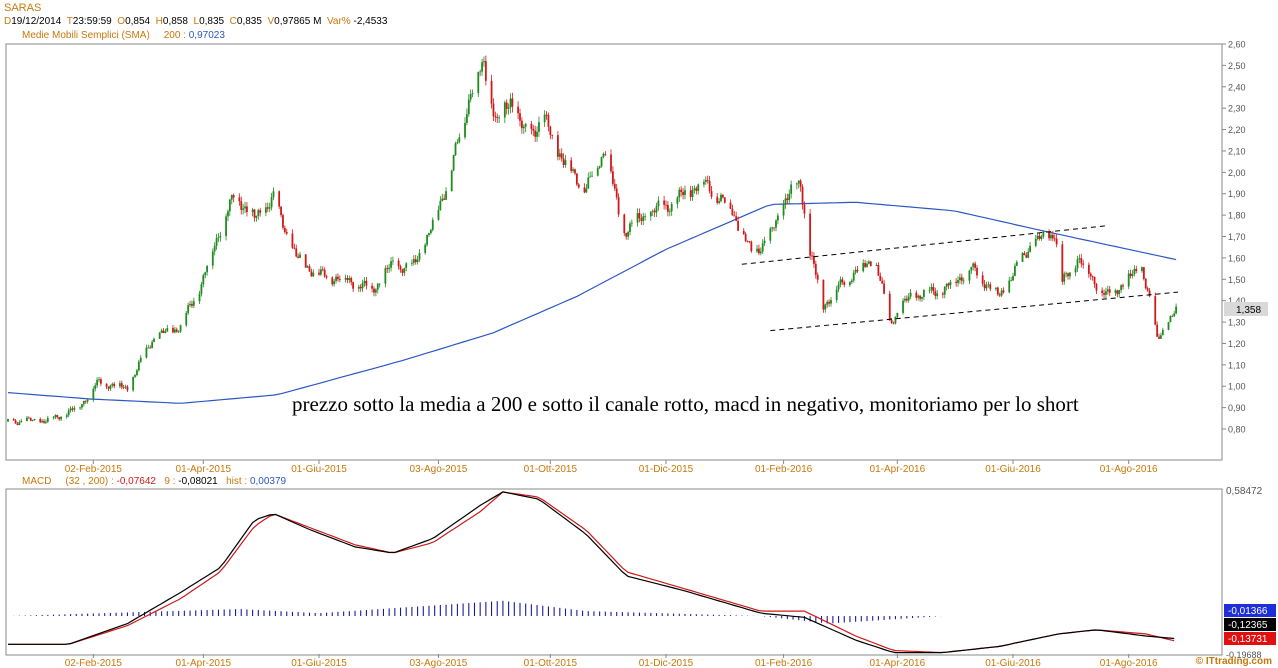  Describe the element at coordinates (1237, 301) in the screenshot. I see `y-tick-label: 1,40` at that location.